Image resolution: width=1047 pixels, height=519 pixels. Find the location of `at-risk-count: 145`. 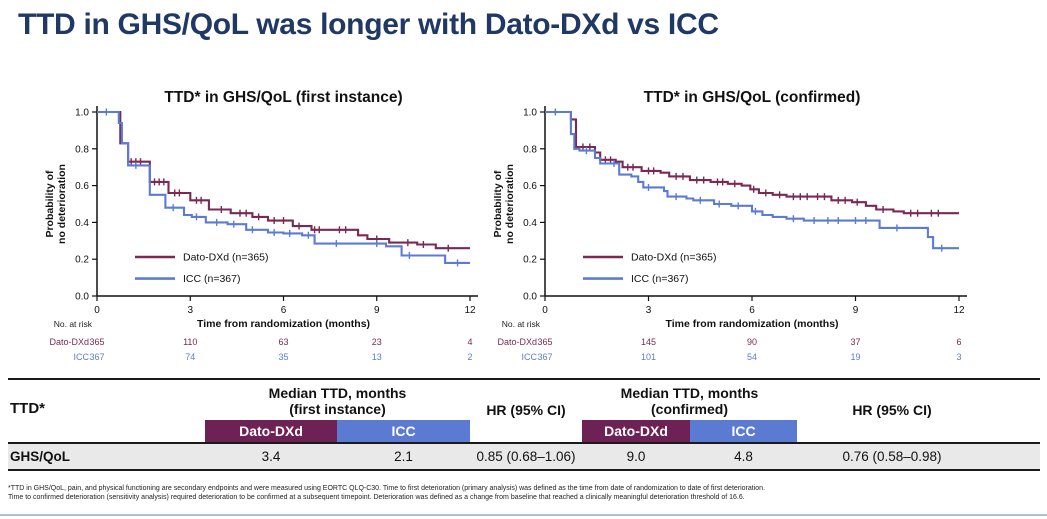

at-risk-count: 145 is located at coordinates (648, 342).